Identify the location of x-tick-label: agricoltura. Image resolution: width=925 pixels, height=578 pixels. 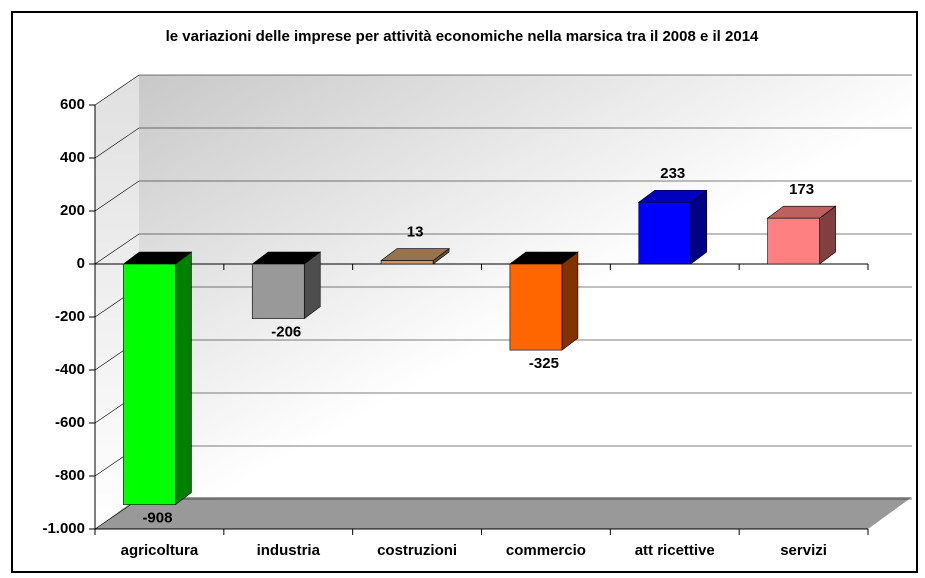
(160, 550).